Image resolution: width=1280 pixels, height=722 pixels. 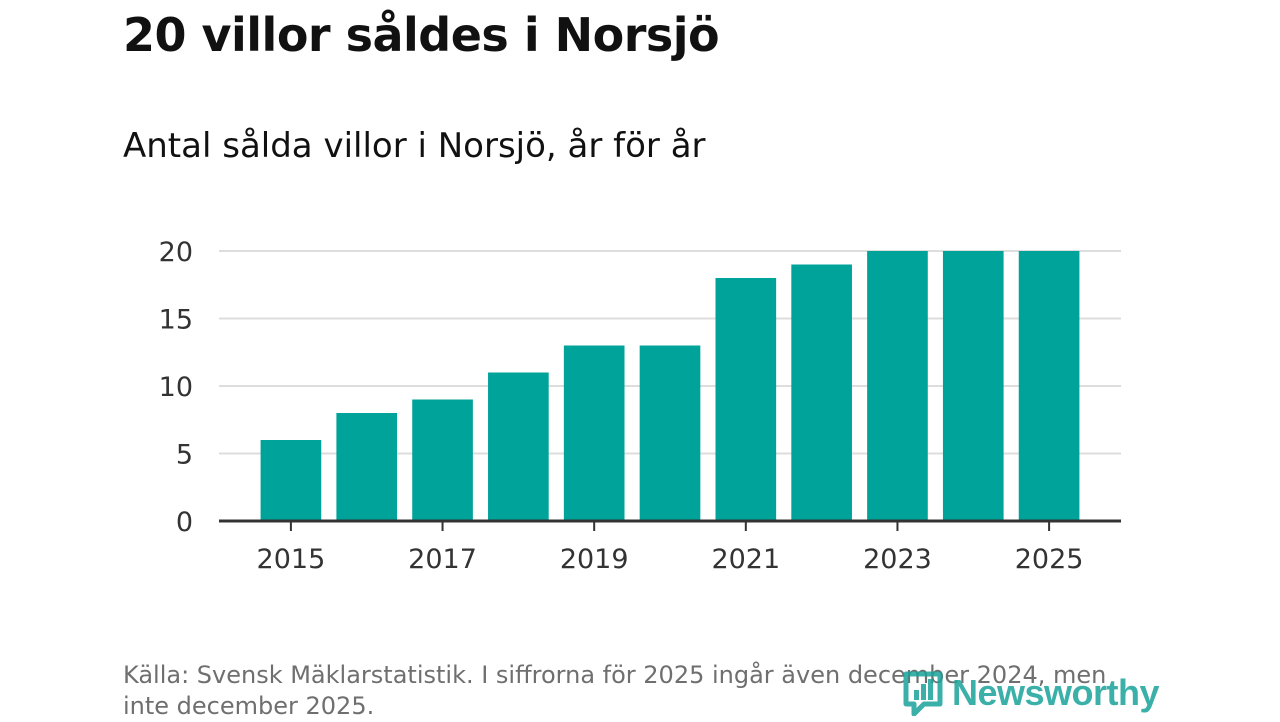 What do you see at coordinates (746, 399) in the screenshot?
I see `bar-2021` at bounding box center [746, 399].